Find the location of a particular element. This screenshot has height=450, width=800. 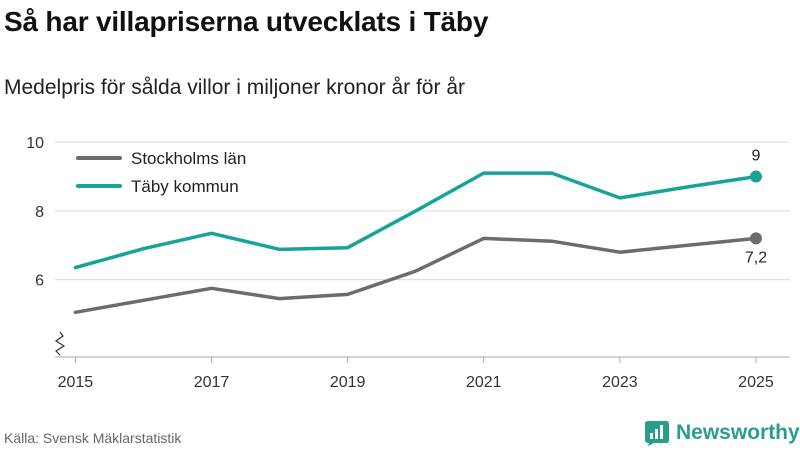

y-axis: 6 8 10 is located at coordinates (46, 245).